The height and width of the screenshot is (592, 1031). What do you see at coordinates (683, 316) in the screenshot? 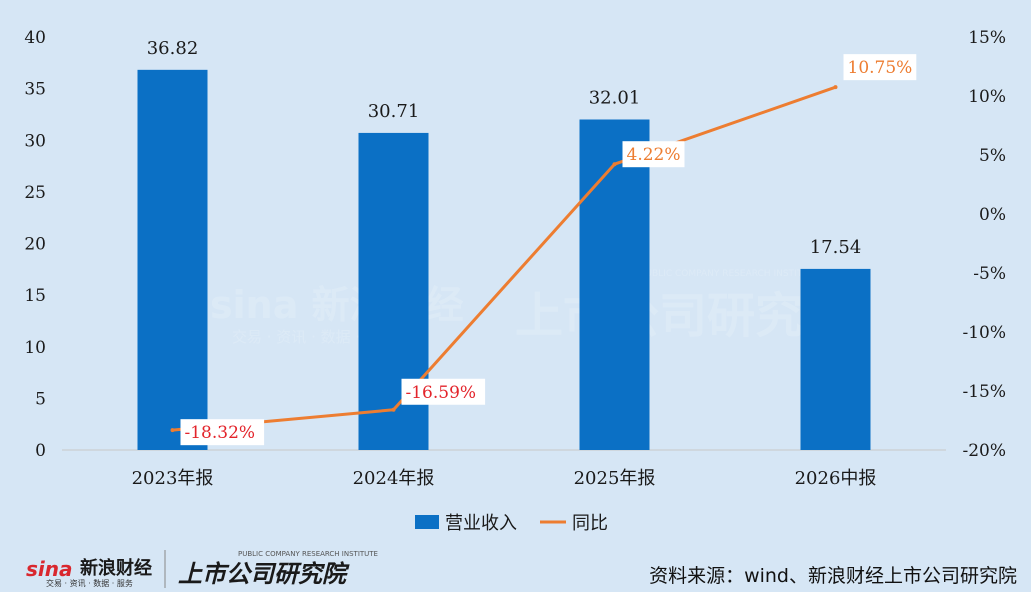
I see `watermark-institute: 上市公司研究院` at bounding box center [683, 316].